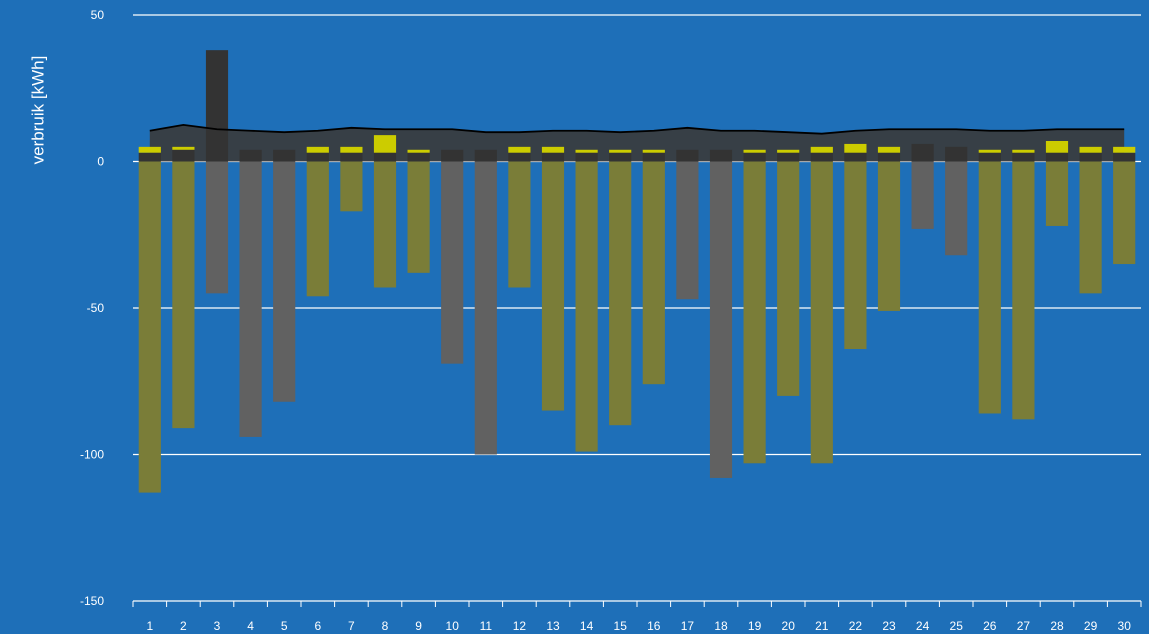 Image resolution: width=1149 pixels, height=634 pixels. What do you see at coordinates (1091, 626) in the screenshot?
I see `x-tick-label: 29` at bounding box center [1091, 626].